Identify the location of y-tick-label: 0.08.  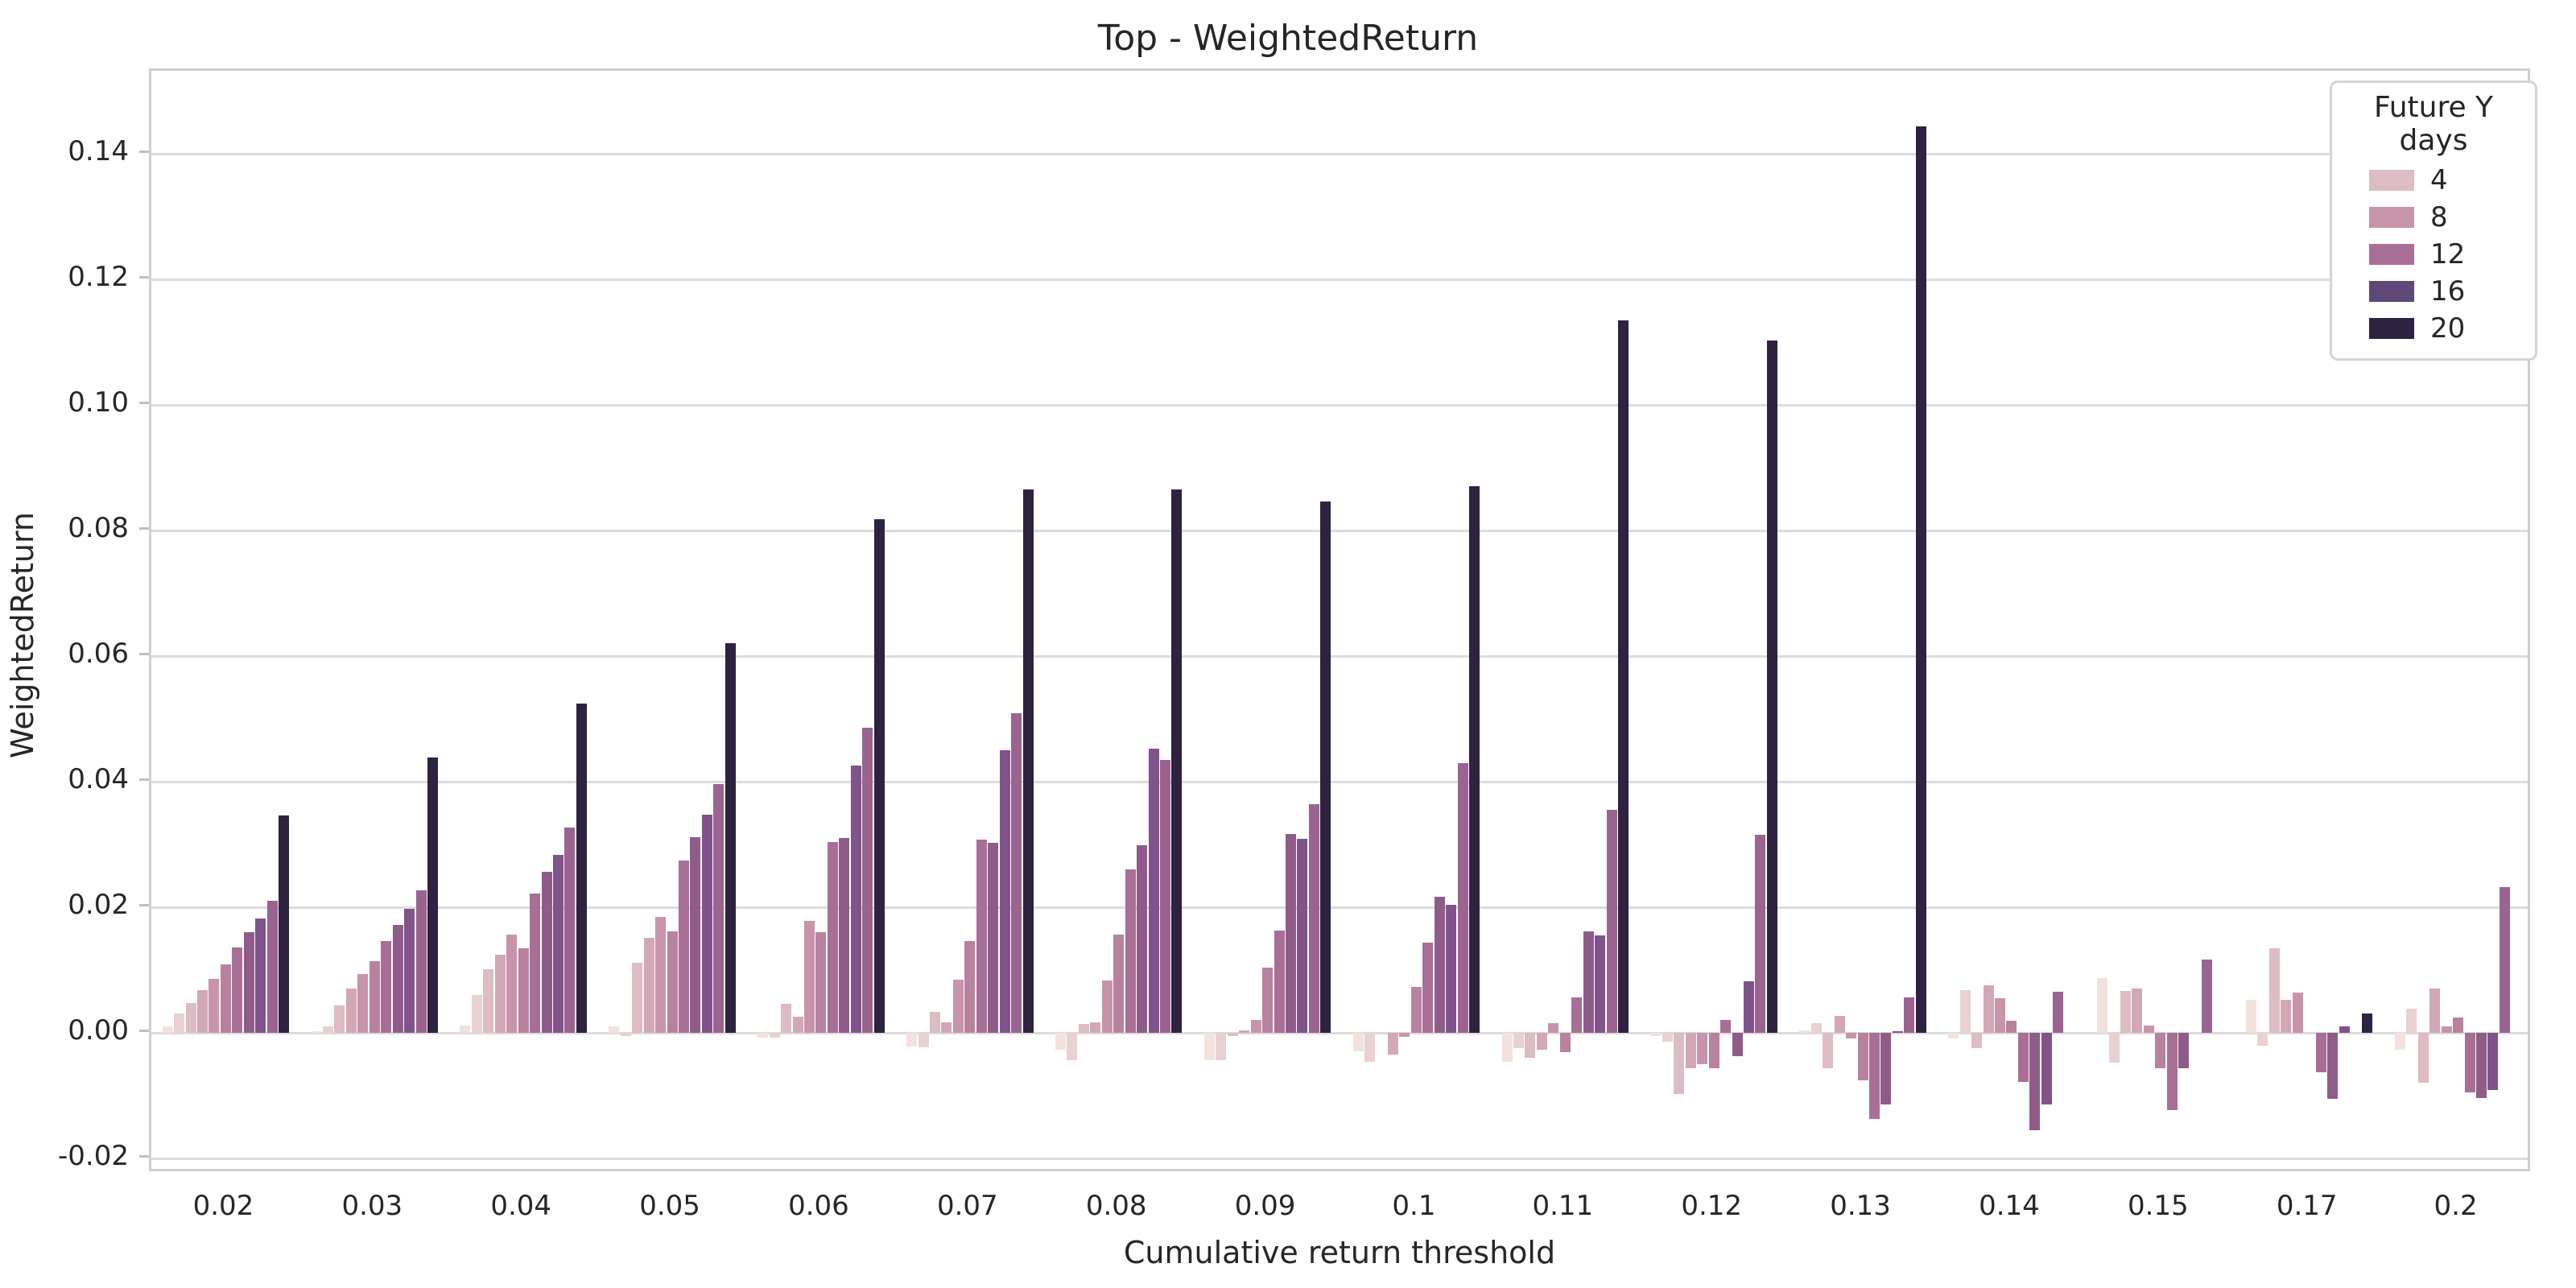
(98, 528).